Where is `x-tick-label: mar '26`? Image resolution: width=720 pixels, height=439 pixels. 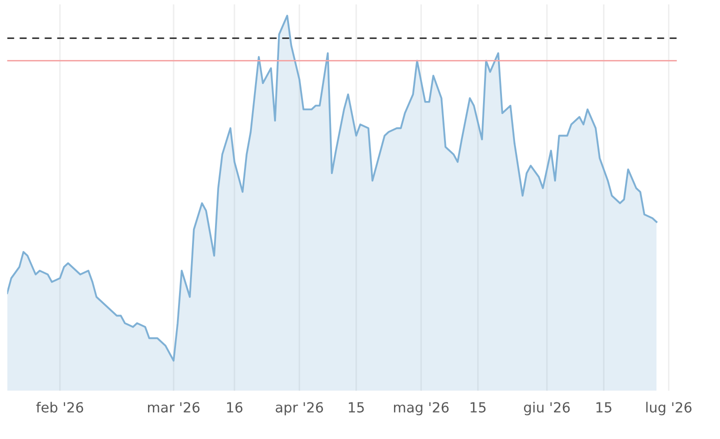 x-tick-label: mar '26 is located at coordinates (174, 407).